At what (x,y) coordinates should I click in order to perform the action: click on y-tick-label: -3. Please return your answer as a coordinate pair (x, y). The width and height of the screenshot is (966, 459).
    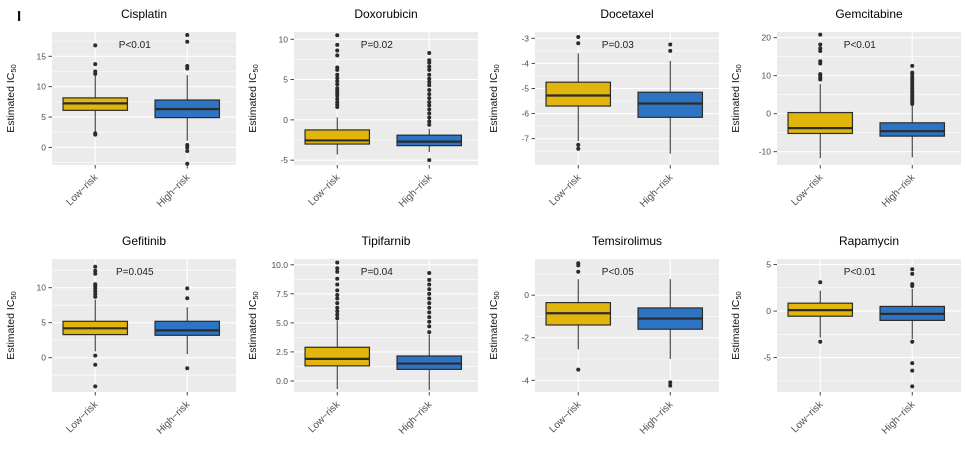
    Looking at the image, I should click on (525, 38).